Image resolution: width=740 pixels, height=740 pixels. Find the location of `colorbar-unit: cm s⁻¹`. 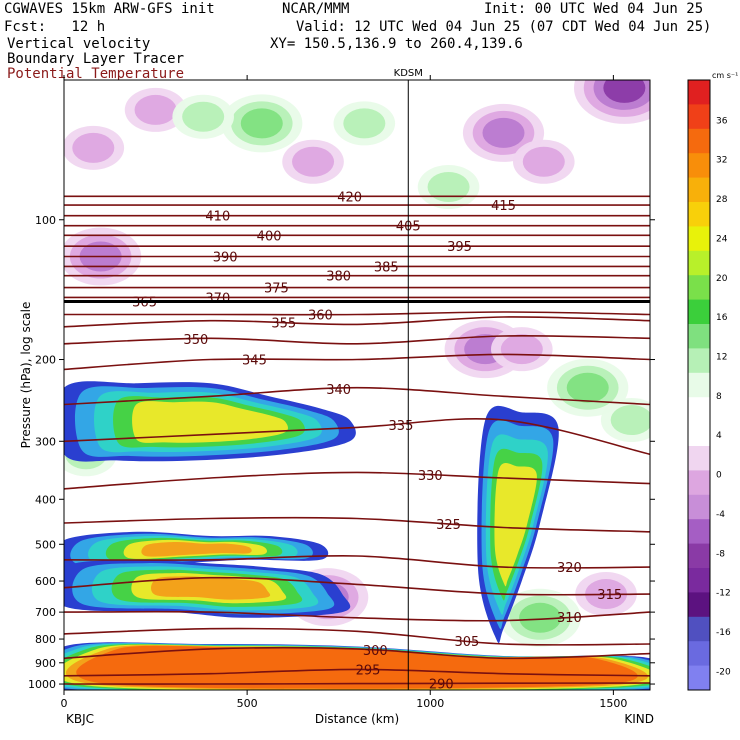

colorbar-unit: cm s⁻¹ is located at coordinates (725, 75).